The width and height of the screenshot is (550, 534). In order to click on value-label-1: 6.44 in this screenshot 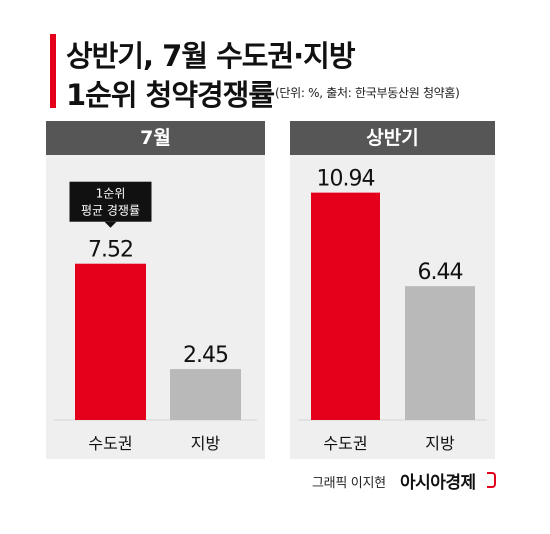, I will do `click(440, 272)`.